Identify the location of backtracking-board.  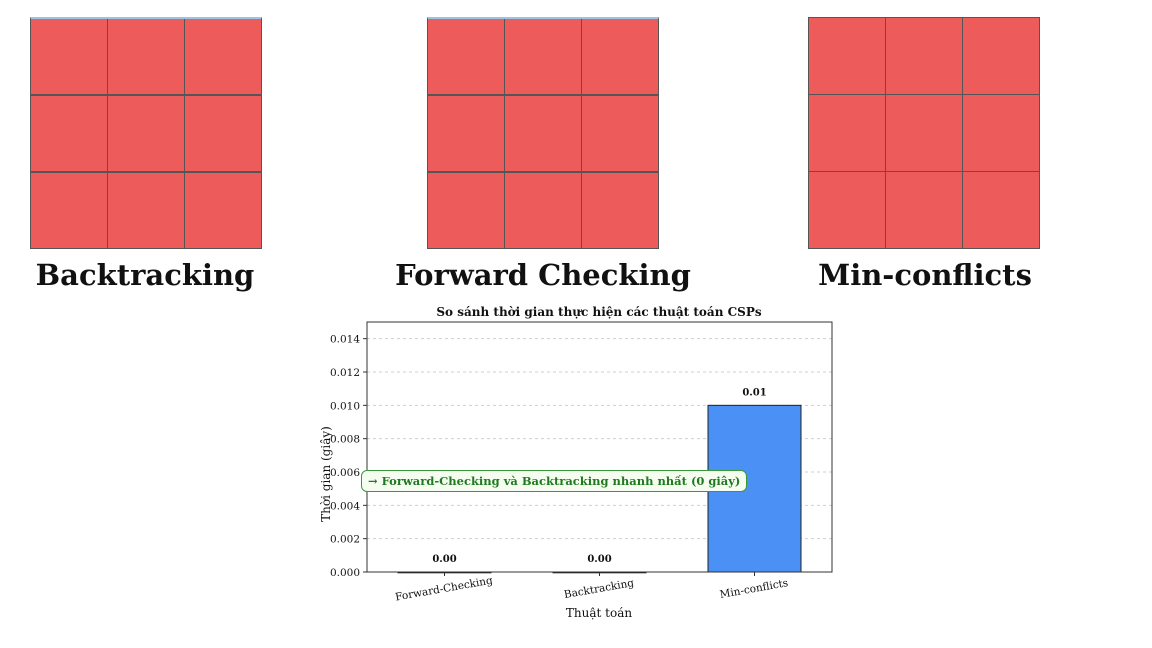
(146, 133).